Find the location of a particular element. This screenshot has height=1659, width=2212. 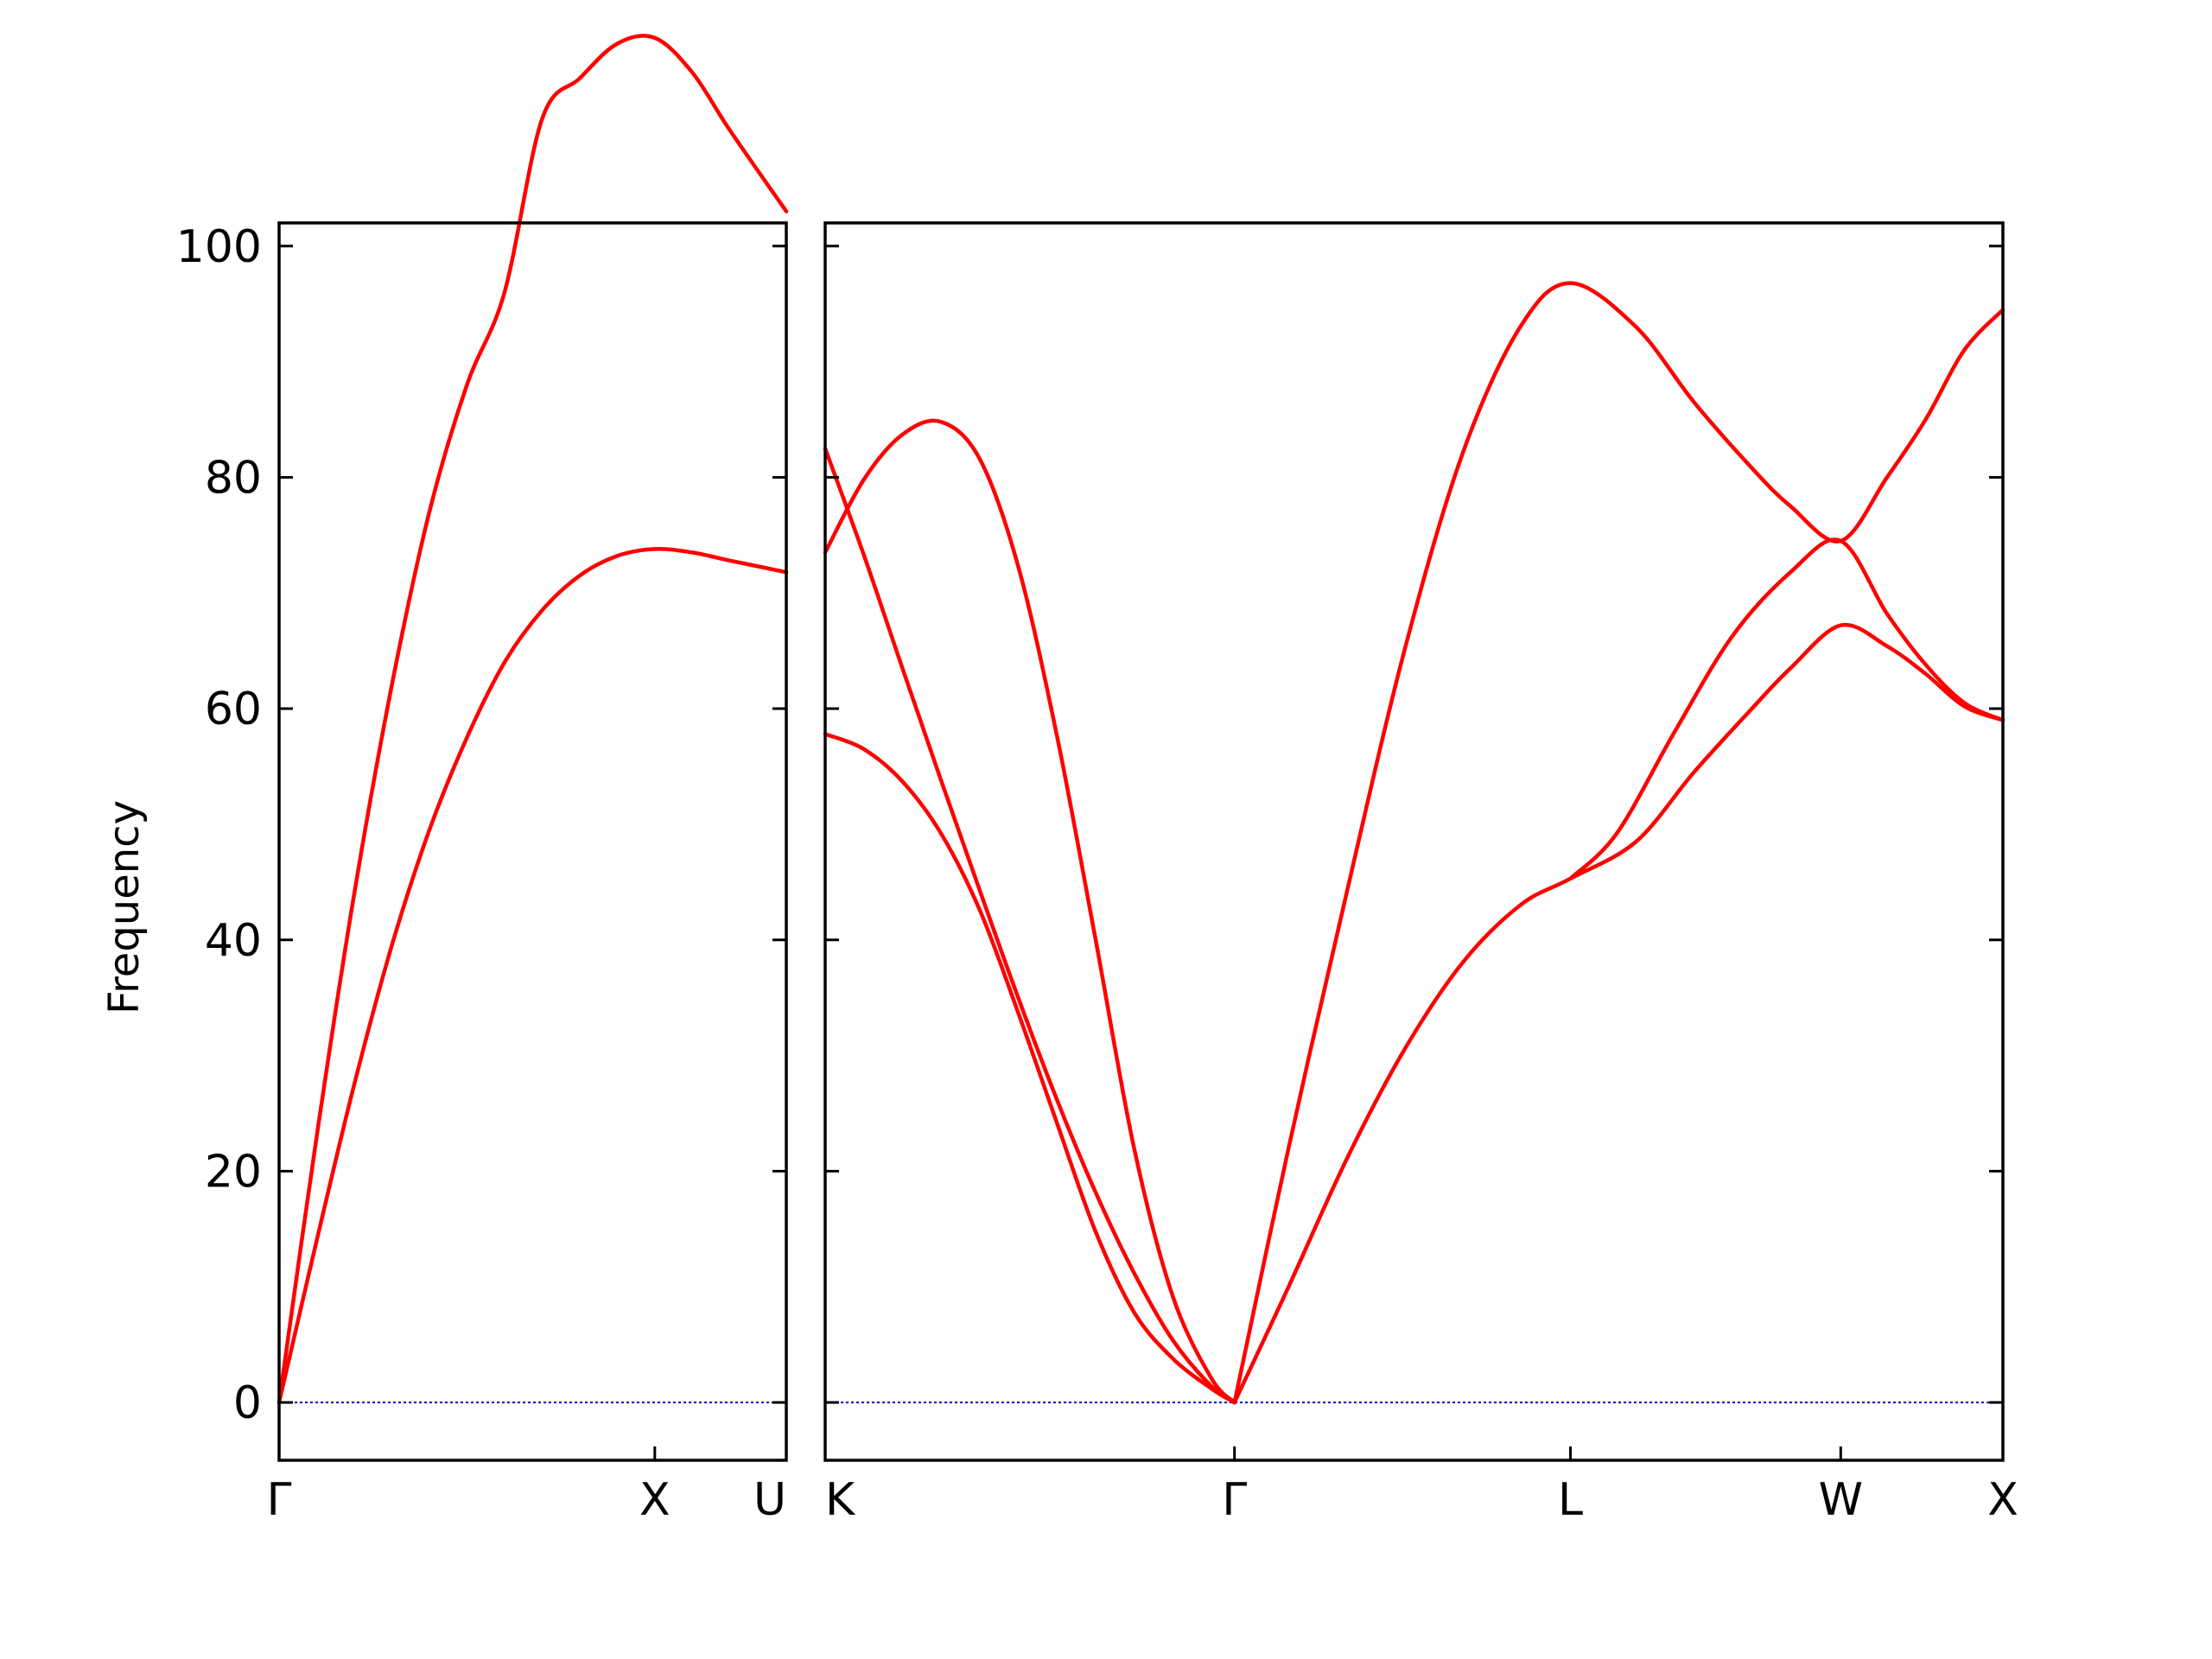

x-tick-label: L is located at coordinates (1570, 1500).